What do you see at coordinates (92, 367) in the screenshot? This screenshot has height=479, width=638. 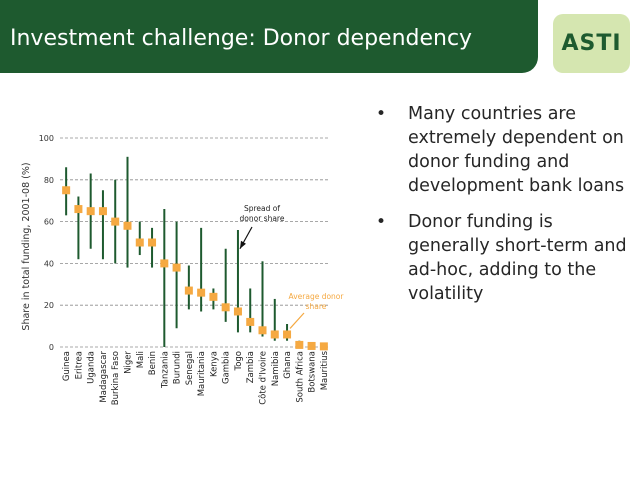 I see `x-category-label: Uganda` at bounding box center [92, 367].